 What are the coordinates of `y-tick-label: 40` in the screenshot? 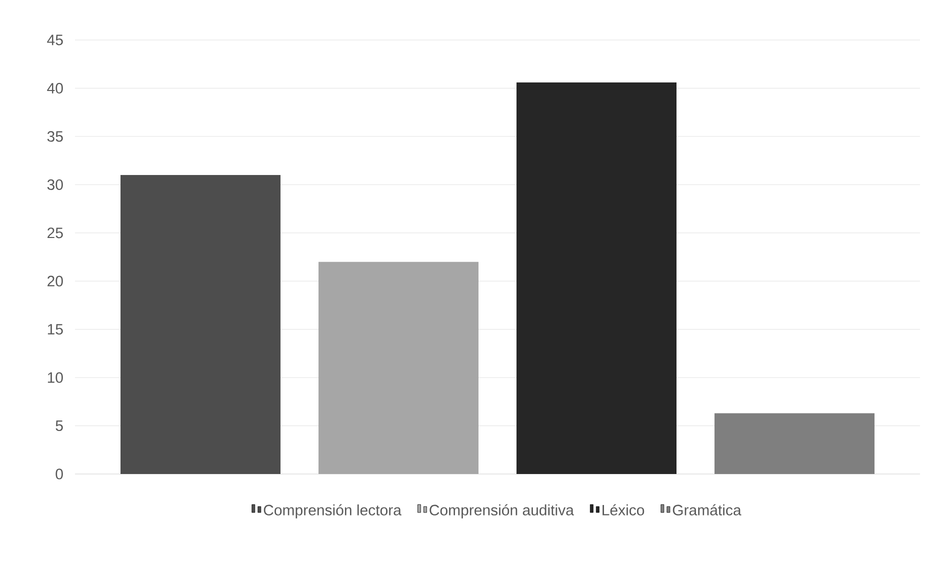 It's located at (55, 88).